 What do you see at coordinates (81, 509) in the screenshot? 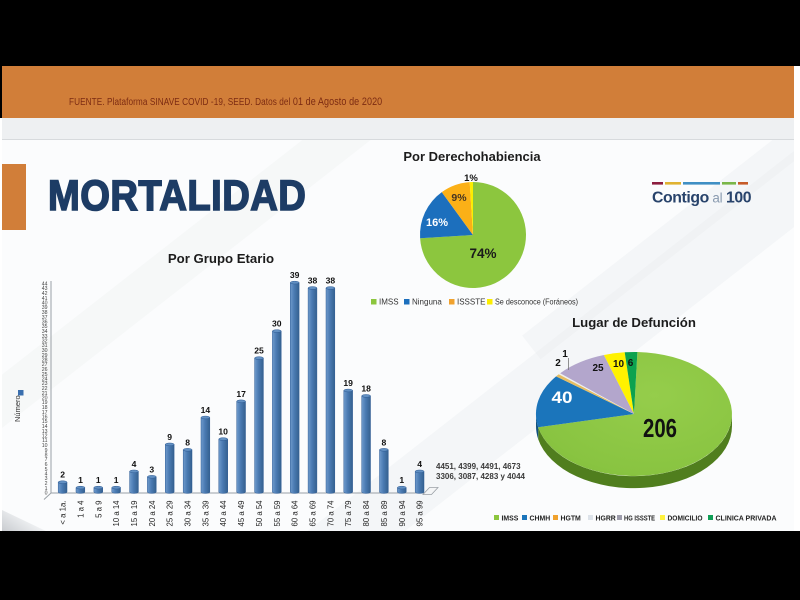
I see `svg-text: 1 a 4` at bounding box center [81, 509].